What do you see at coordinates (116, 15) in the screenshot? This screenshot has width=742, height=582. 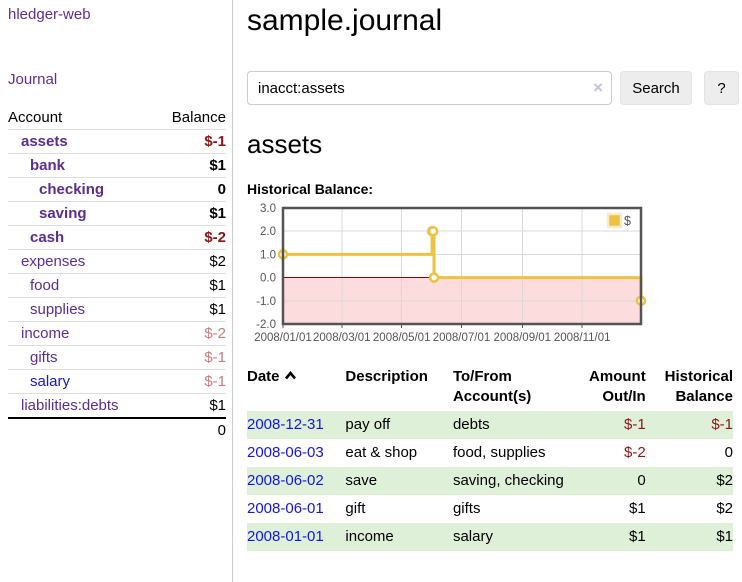 I see `app-brand: hledger-web` at bounding box center [116, 15].